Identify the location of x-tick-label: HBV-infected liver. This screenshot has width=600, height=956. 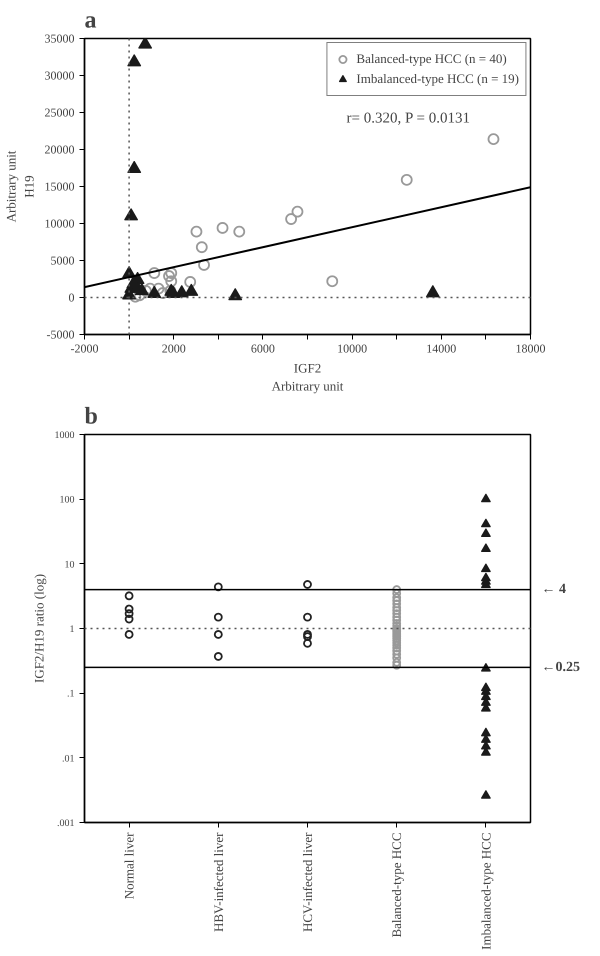
(218, 882).